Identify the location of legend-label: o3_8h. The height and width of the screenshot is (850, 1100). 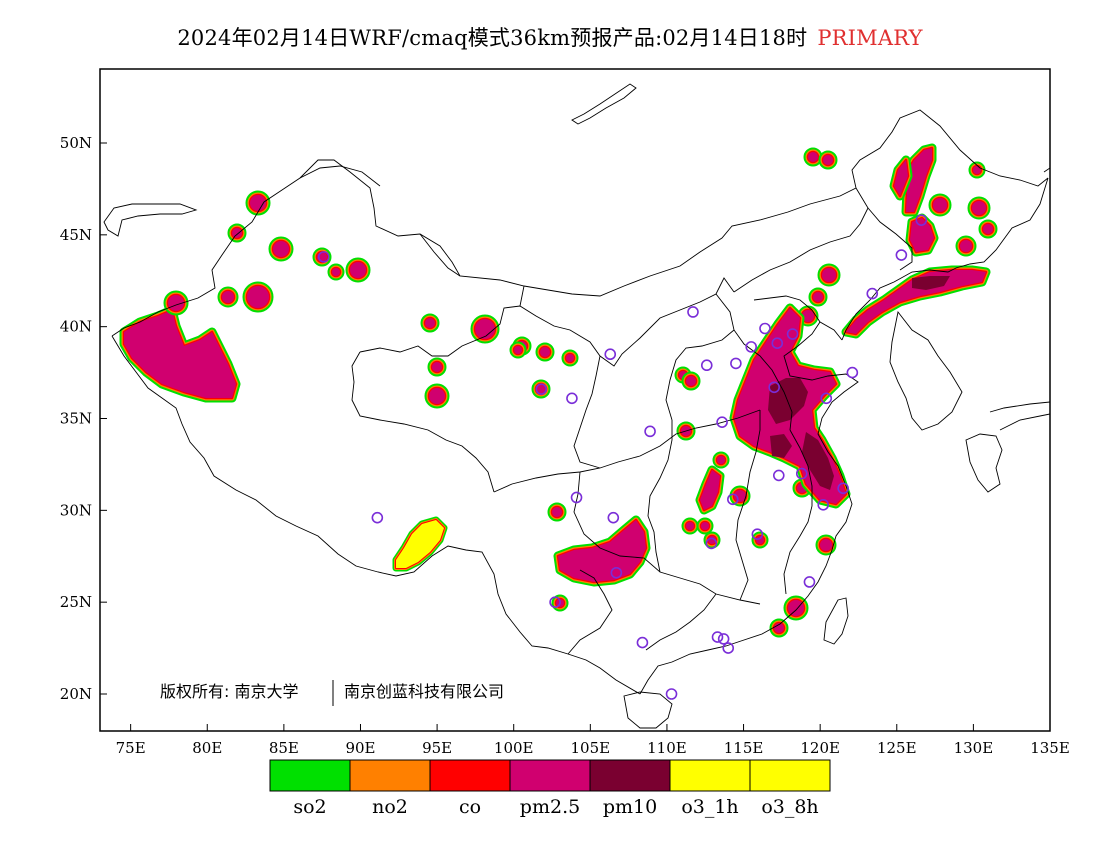
(789, 807).